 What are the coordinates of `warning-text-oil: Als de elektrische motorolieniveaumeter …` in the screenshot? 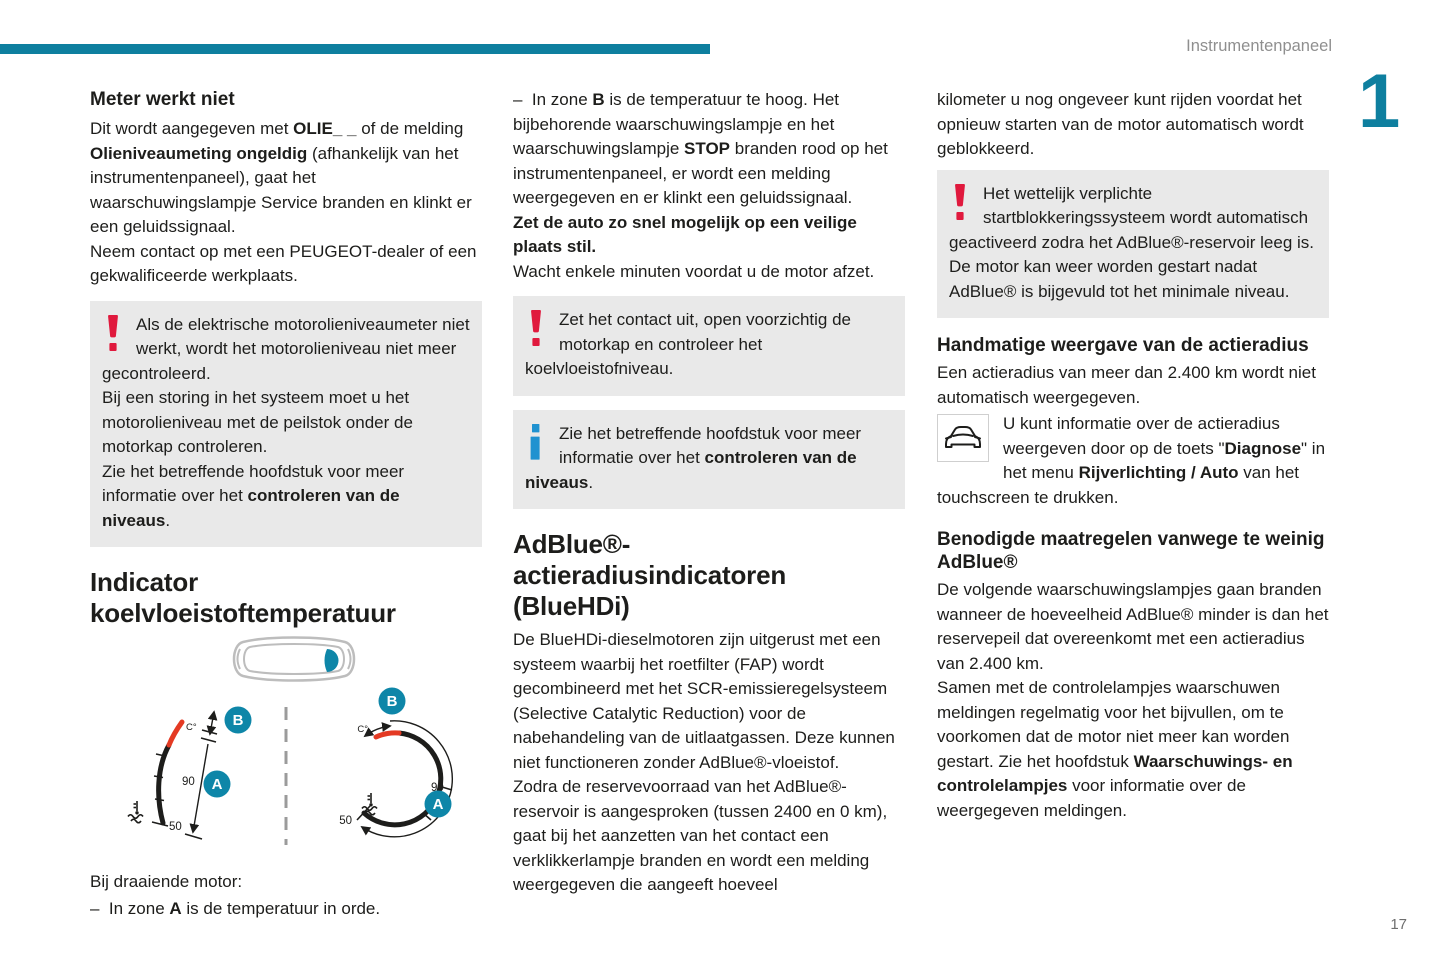 It's located at (286, 422).